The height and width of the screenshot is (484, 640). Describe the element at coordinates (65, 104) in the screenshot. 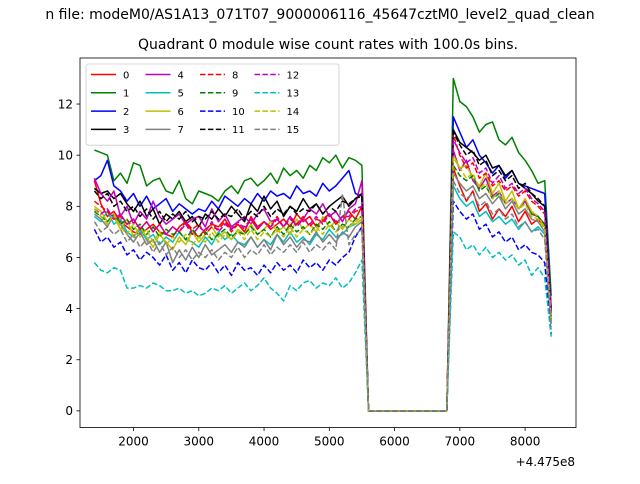

I see `y-tick-label: 12` at that location.